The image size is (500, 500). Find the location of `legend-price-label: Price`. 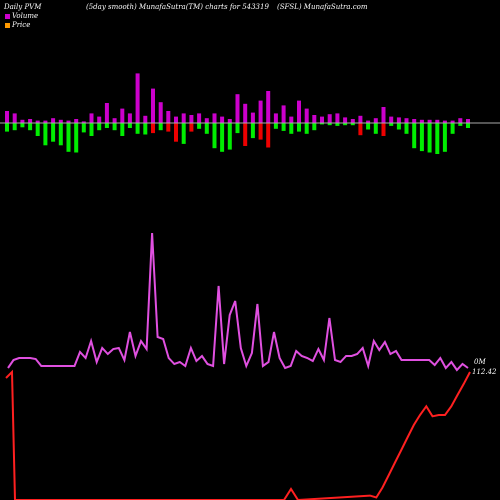

legend-price-label: Price is located at coordinates (21, 25).